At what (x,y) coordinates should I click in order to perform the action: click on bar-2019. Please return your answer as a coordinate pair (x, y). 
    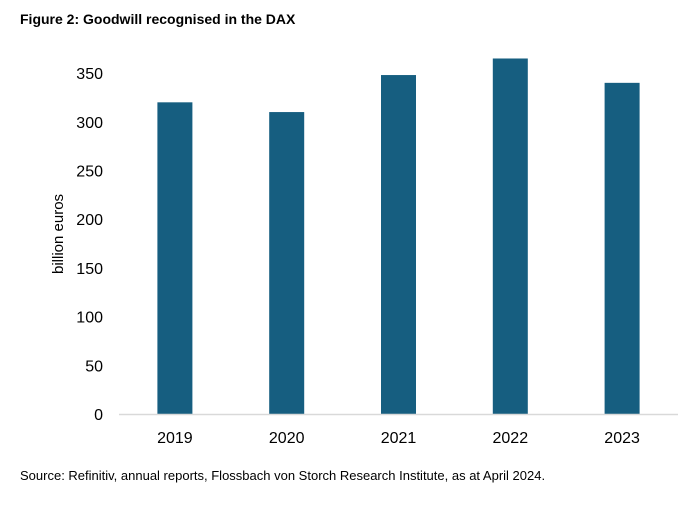
    Looking at the image, I should click on (175, 258).